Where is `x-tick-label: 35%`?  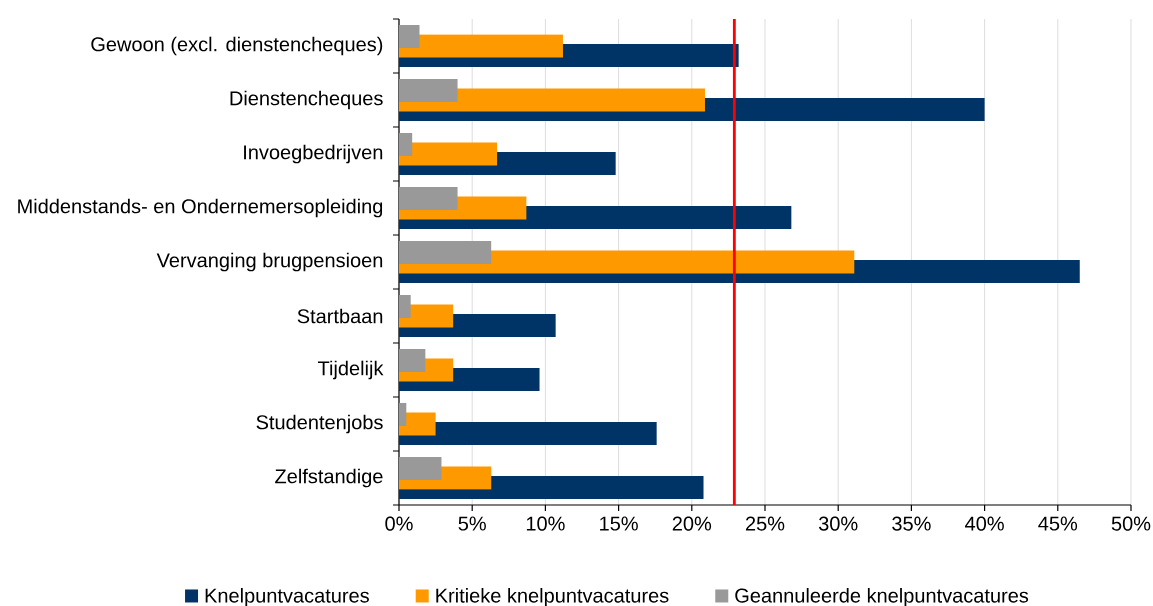 x-tick-label: 35% is located at coordinates (911, 523).